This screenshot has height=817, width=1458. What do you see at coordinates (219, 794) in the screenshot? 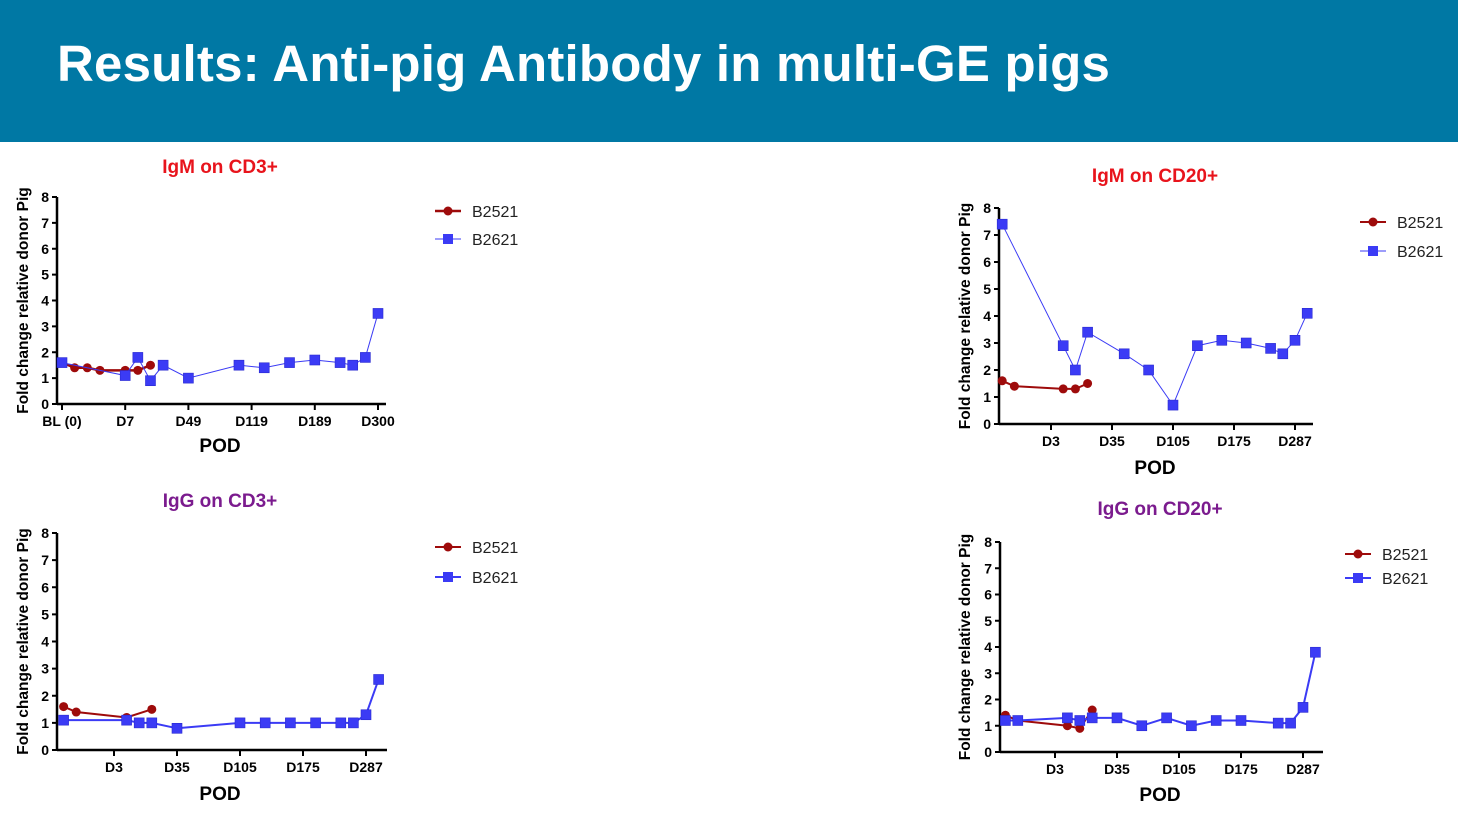
I see `x-axis-label: POD` at bounding box center [219, 794].